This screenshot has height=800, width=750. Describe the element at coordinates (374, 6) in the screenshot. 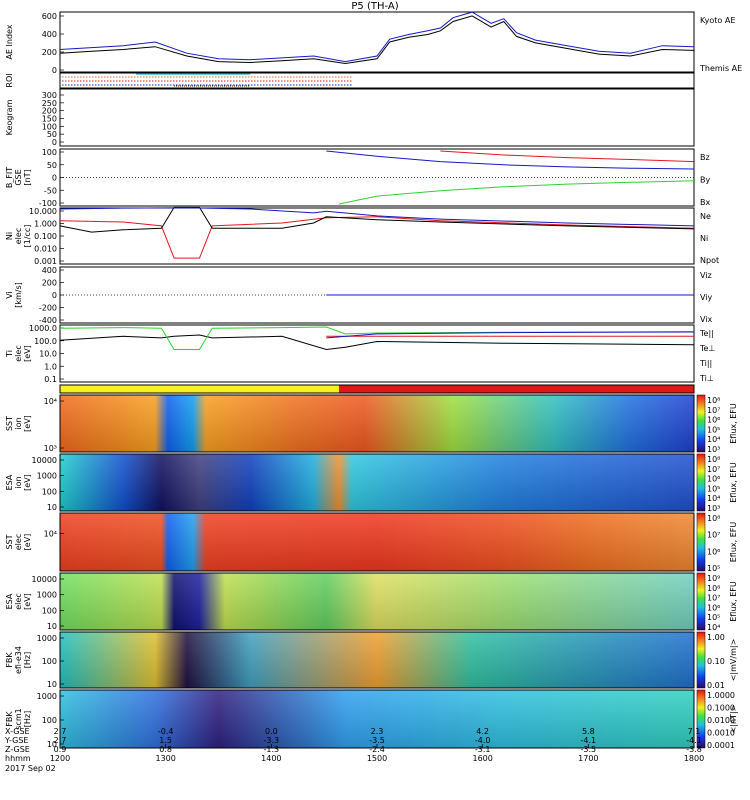

I see `figure-title: P5 (TH-A)` at that location.